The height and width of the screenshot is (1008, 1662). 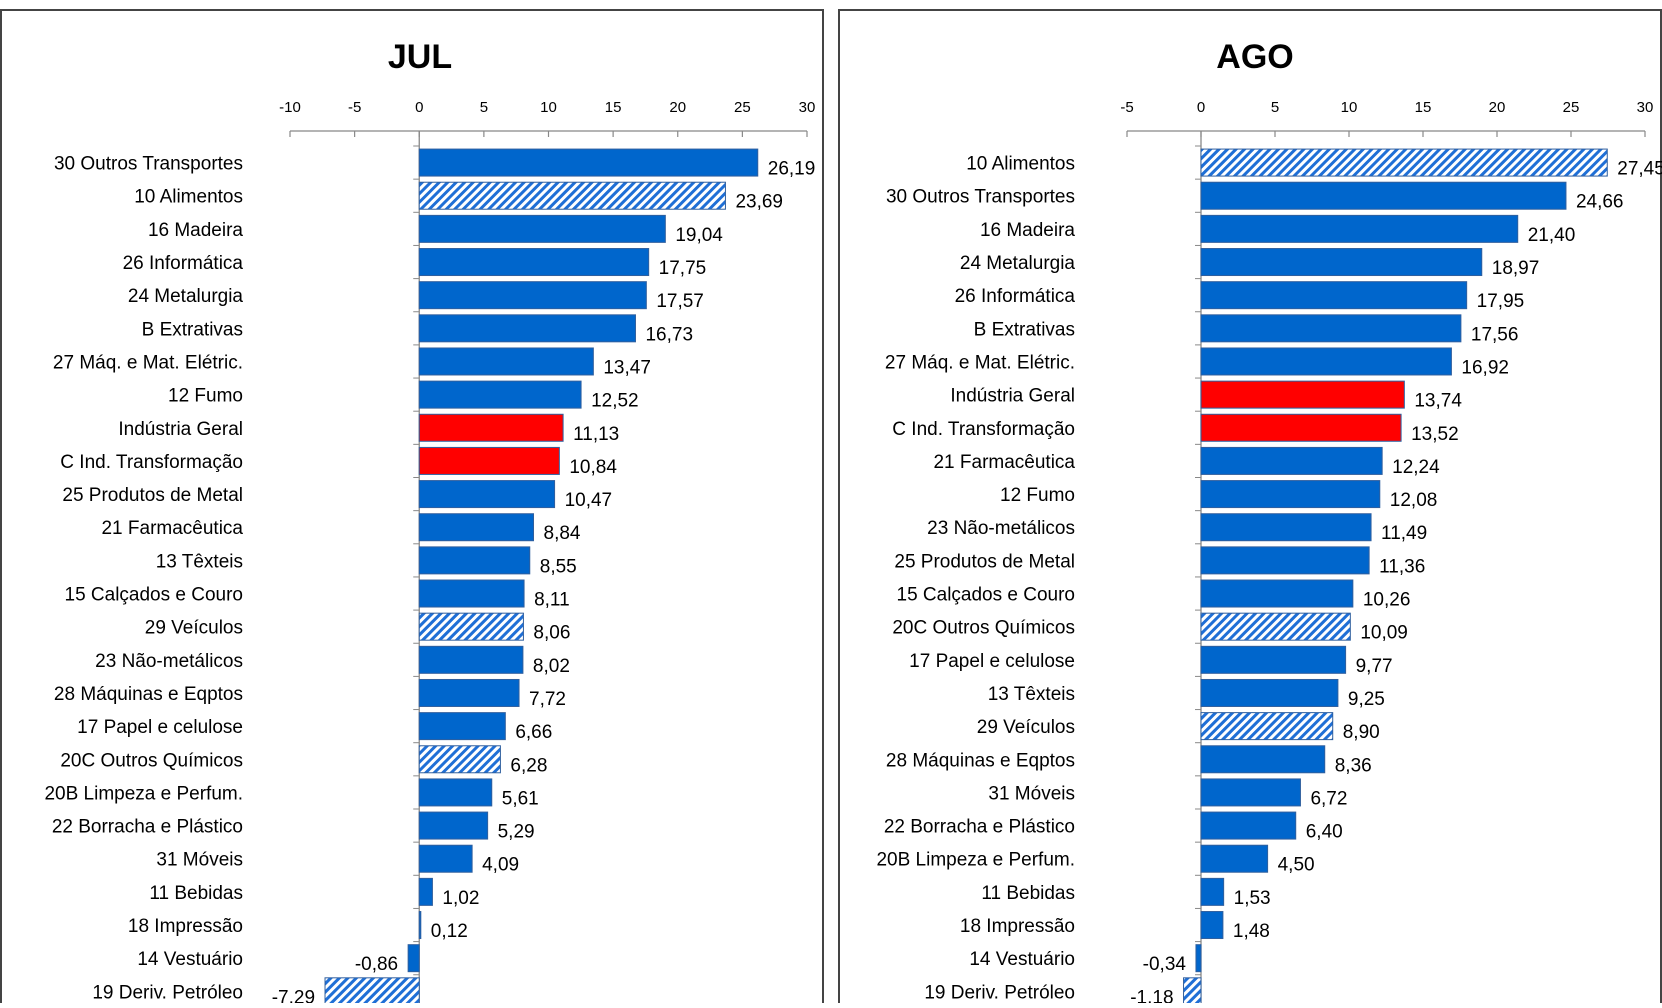 I want to click on x-tick-label: 20, so click(x=1497, y=107).